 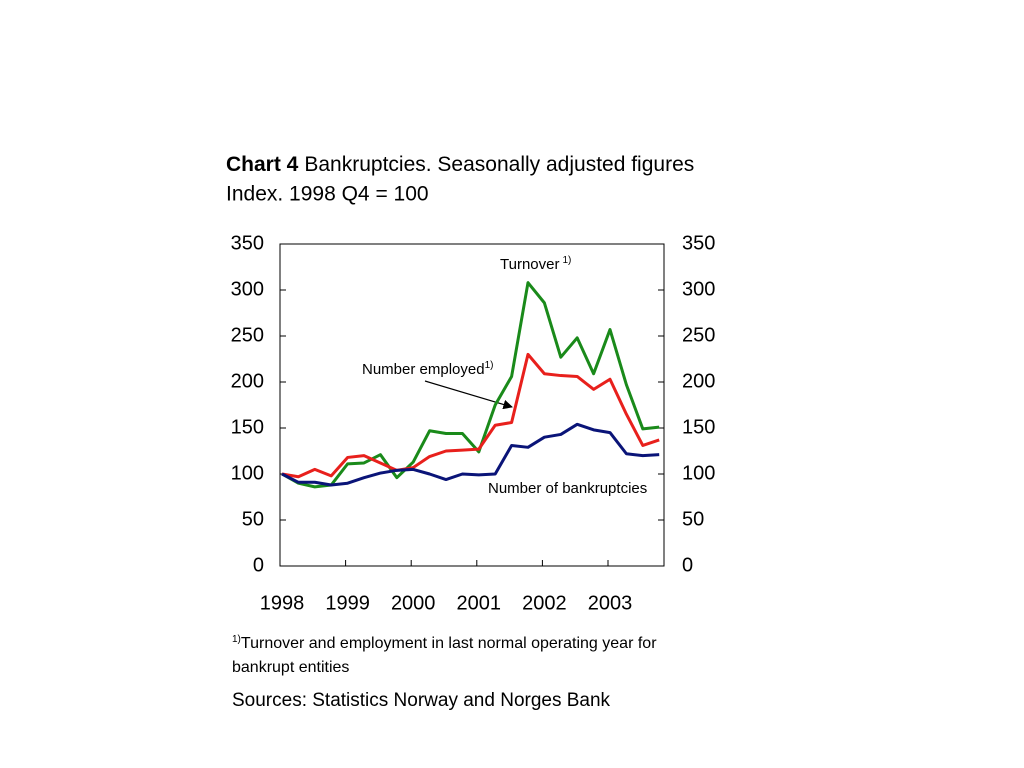 I want to click on subtitle: Index. 1998 Q4 = 100, so click(x=327, y=194).